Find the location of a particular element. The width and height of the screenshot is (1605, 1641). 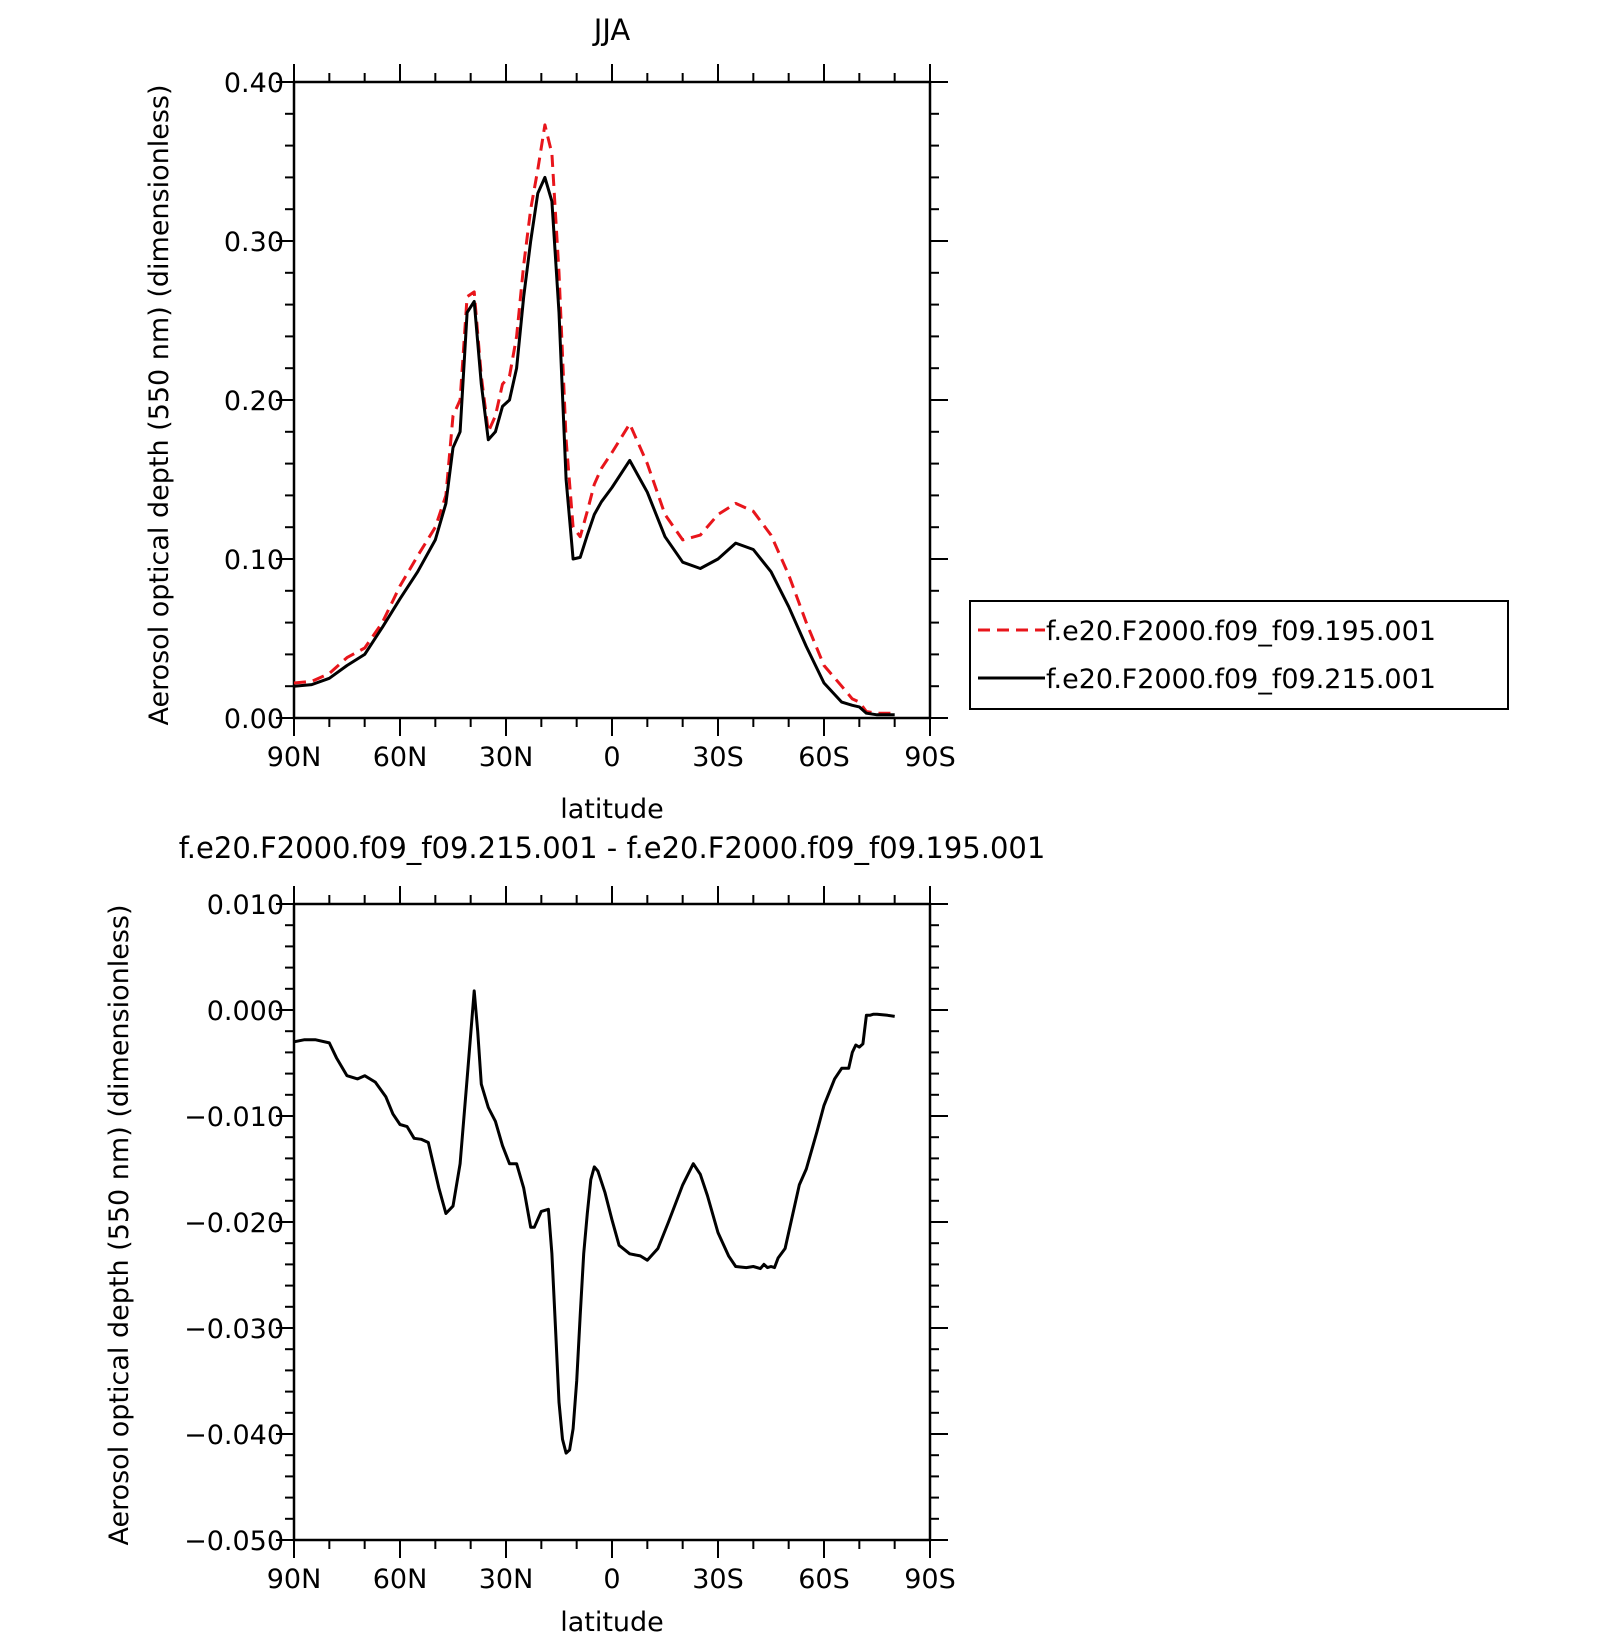

y-tick-label: −0.050 is located at coordinates (234, 1541).